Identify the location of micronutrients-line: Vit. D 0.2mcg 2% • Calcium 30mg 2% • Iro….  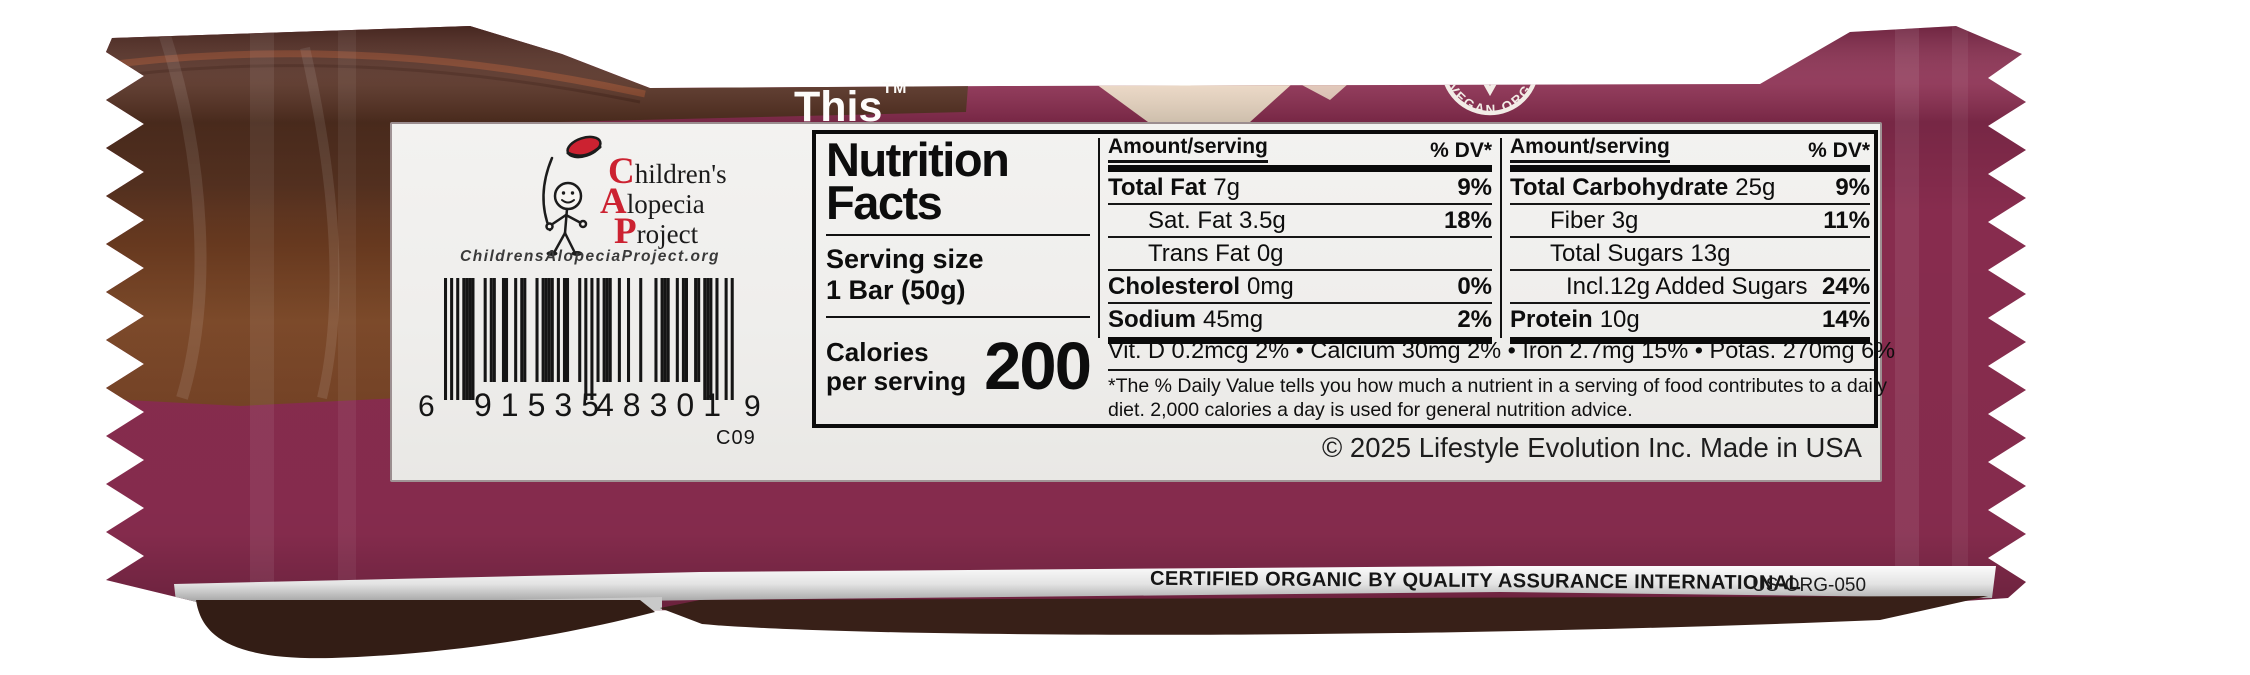
(1501, 354).